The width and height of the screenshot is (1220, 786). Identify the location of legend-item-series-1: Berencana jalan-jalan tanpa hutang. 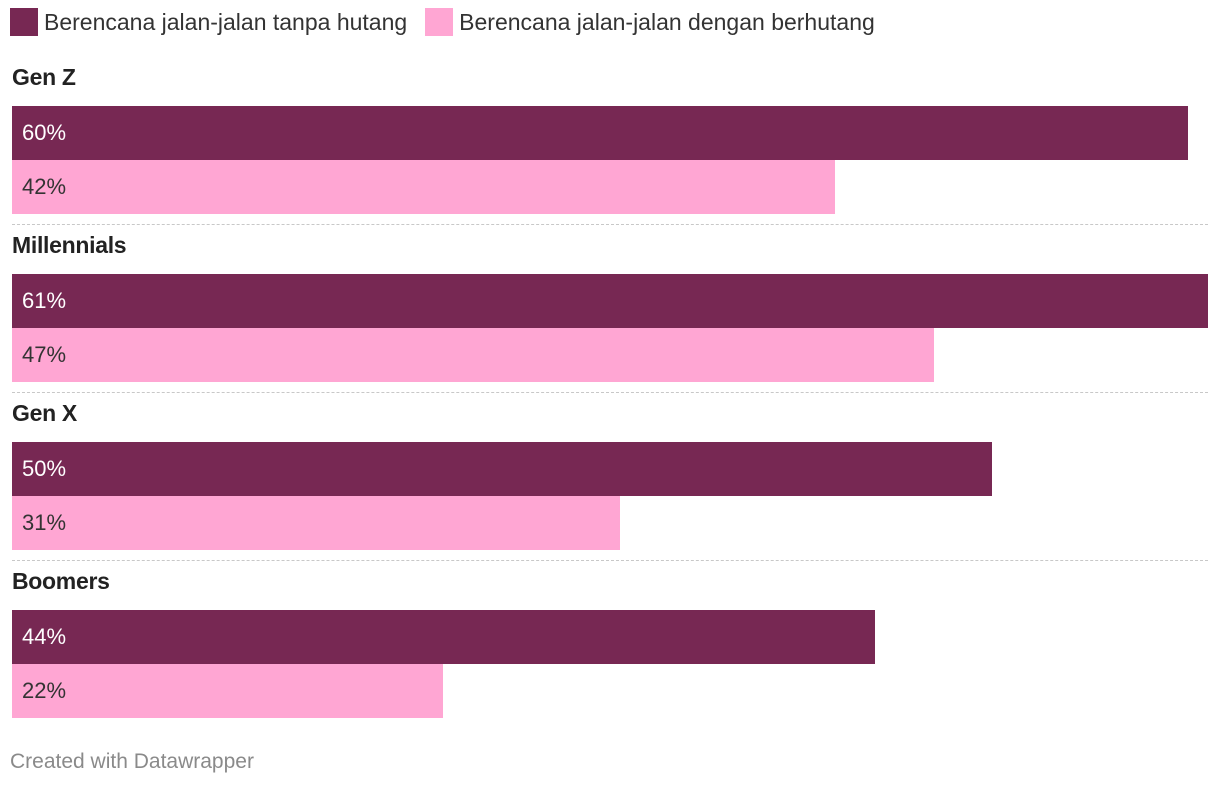
(208, 22).